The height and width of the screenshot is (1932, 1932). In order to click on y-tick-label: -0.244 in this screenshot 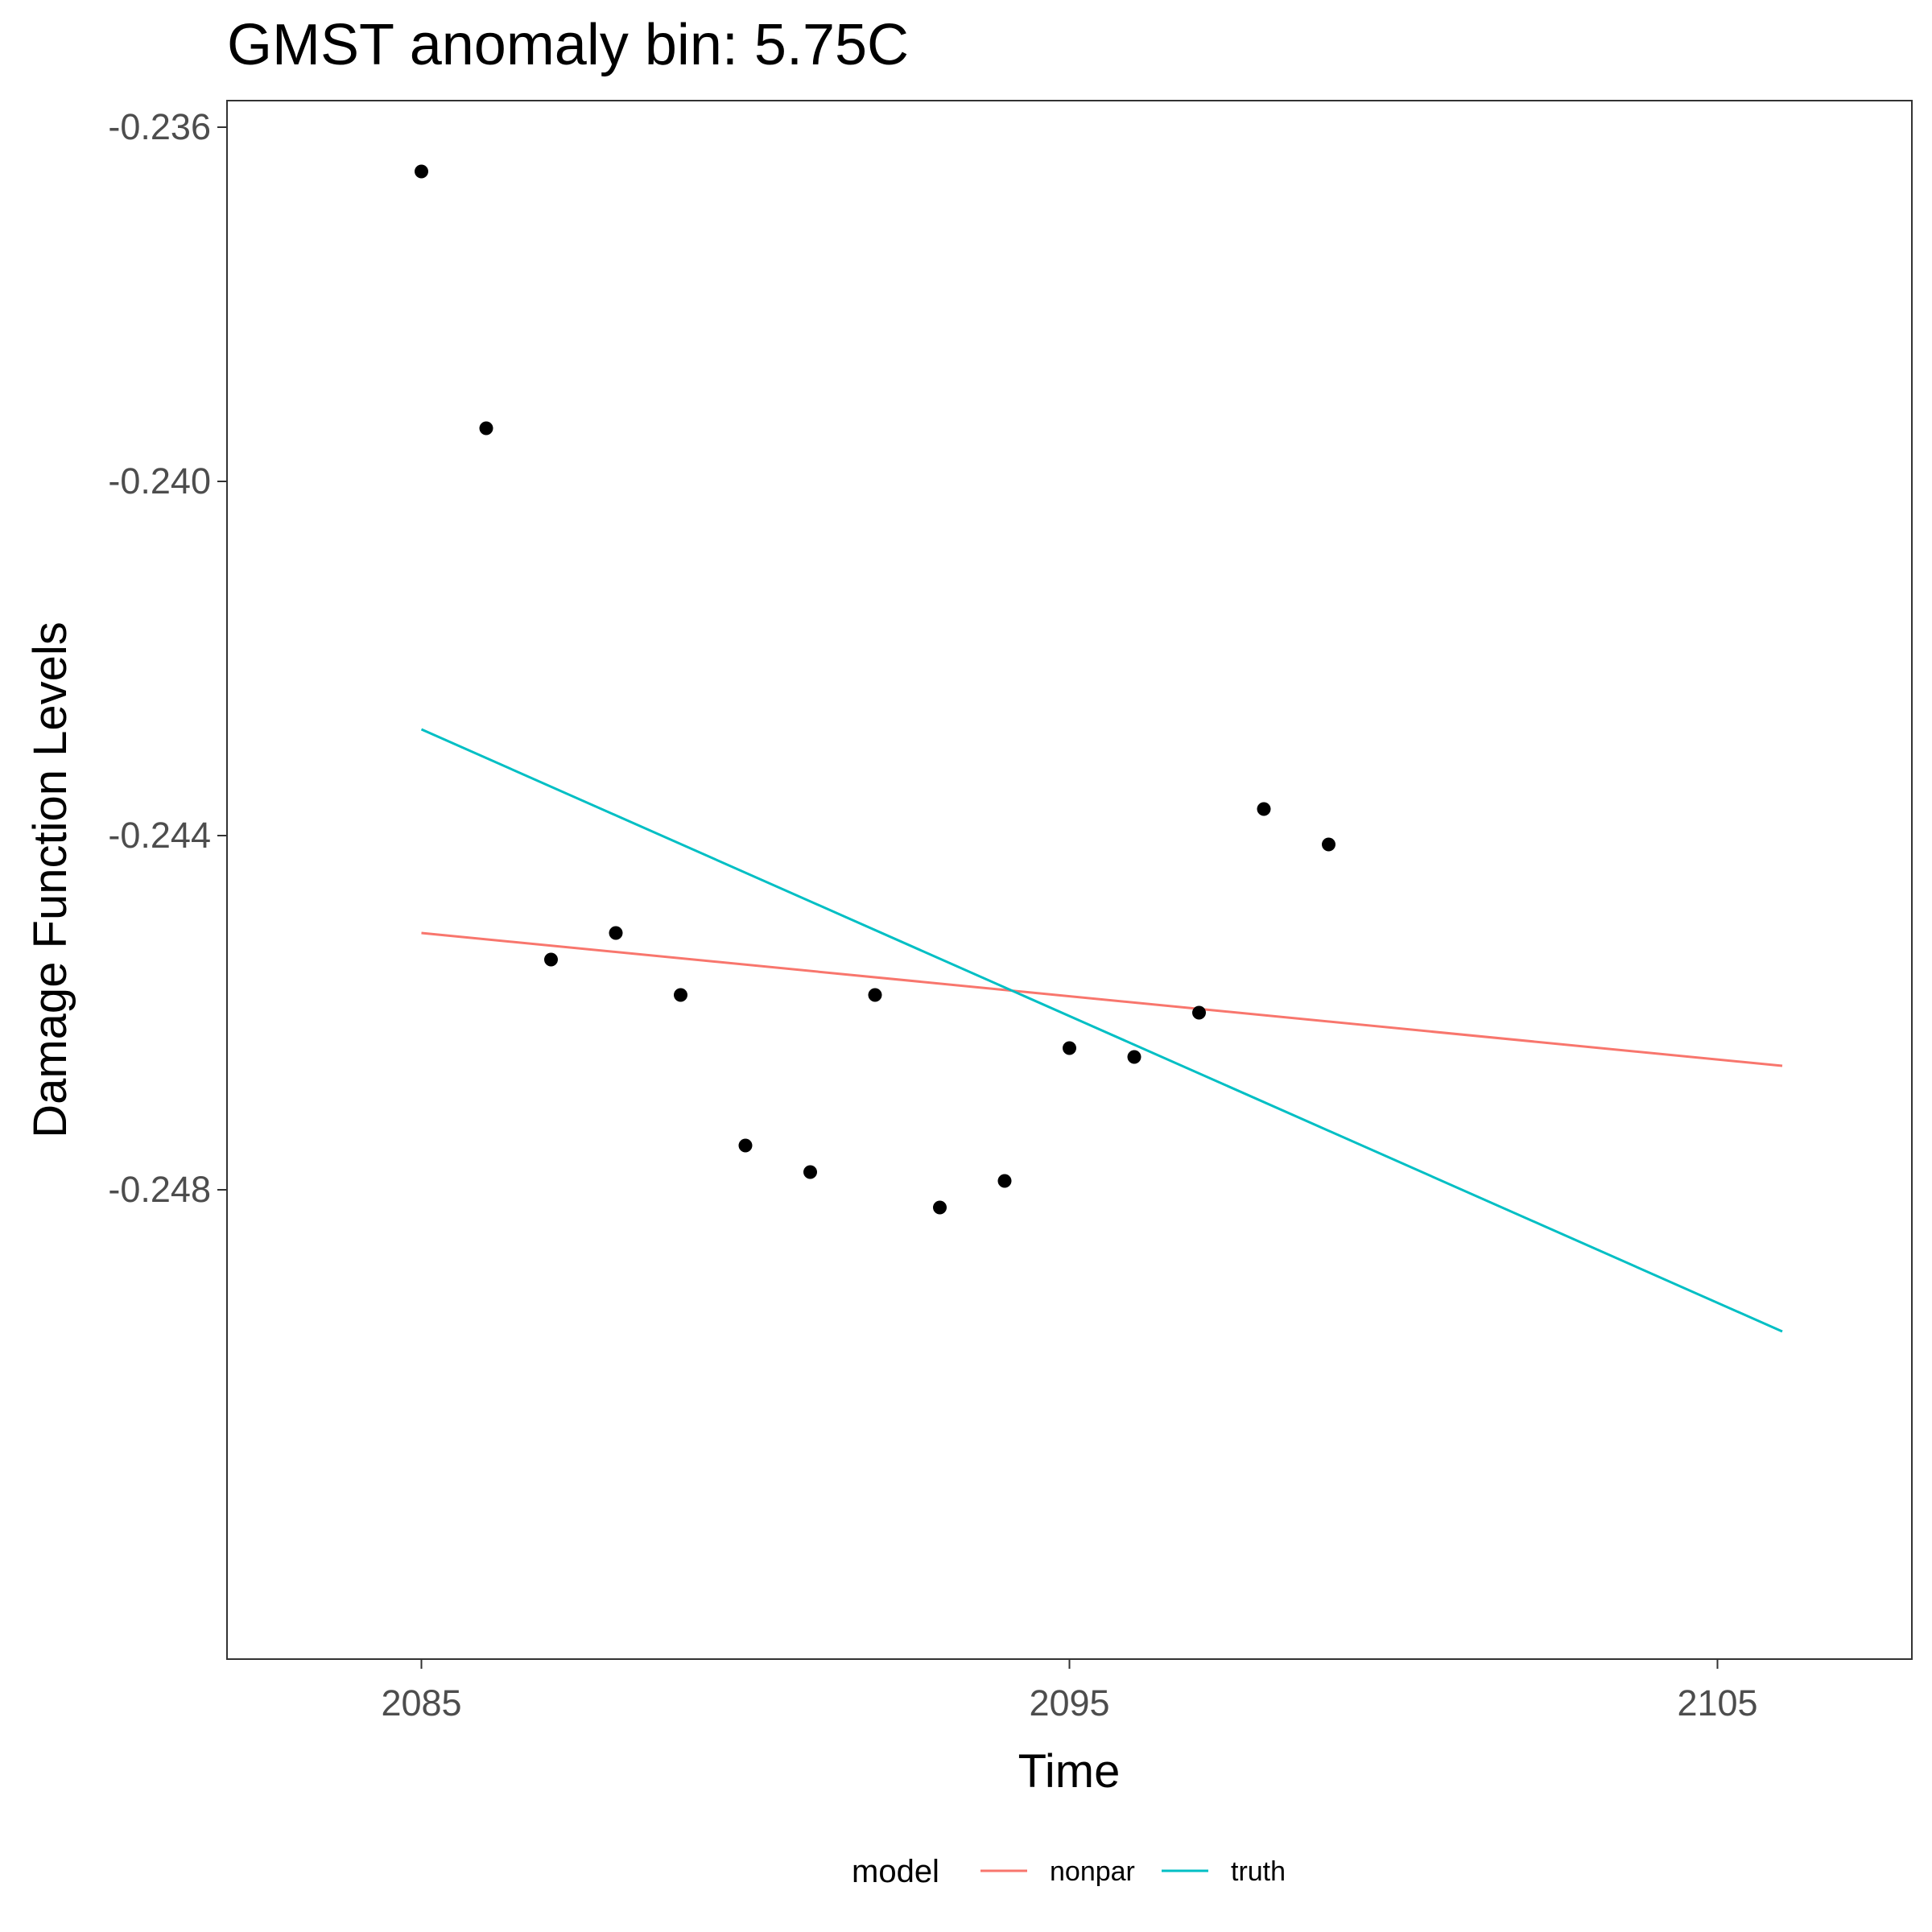, I will do `click(159, 835)`.